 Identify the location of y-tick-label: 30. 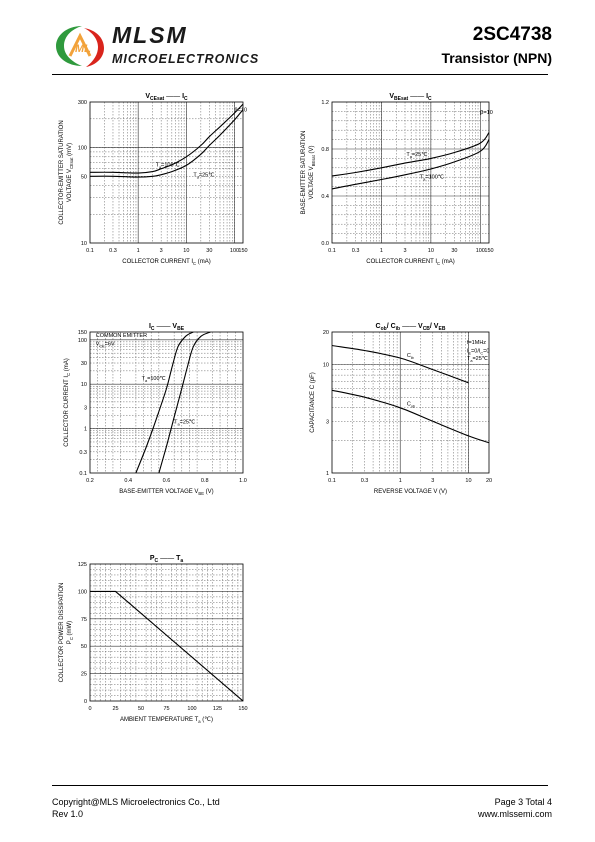
(84, 364).